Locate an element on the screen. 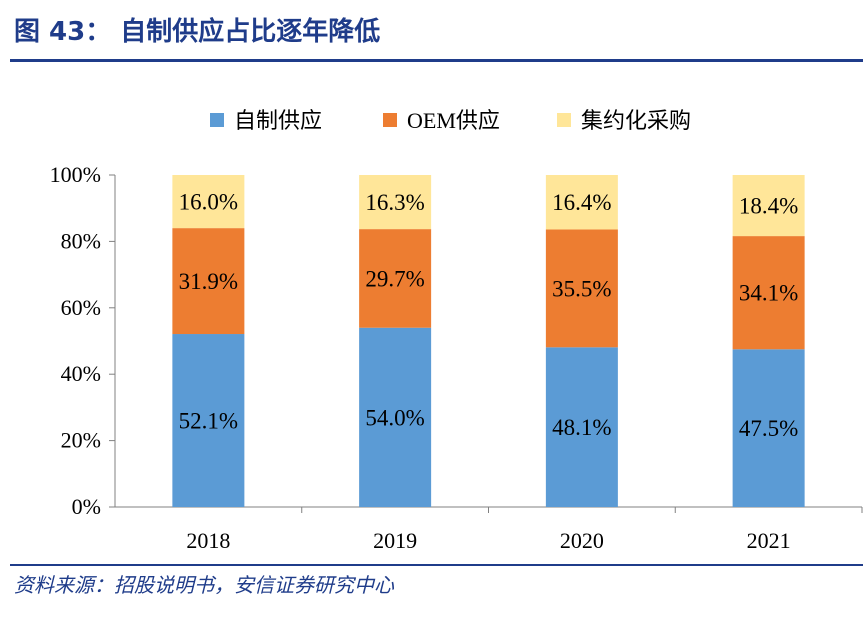 The height and width of the screenshot is (617, 867). y-tick-label: 60% is located at coordinates (81, 307).